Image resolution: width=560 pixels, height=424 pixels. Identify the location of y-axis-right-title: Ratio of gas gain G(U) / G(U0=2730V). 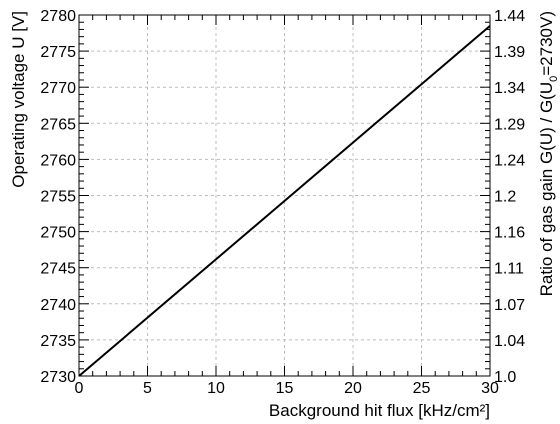
(548, 153).